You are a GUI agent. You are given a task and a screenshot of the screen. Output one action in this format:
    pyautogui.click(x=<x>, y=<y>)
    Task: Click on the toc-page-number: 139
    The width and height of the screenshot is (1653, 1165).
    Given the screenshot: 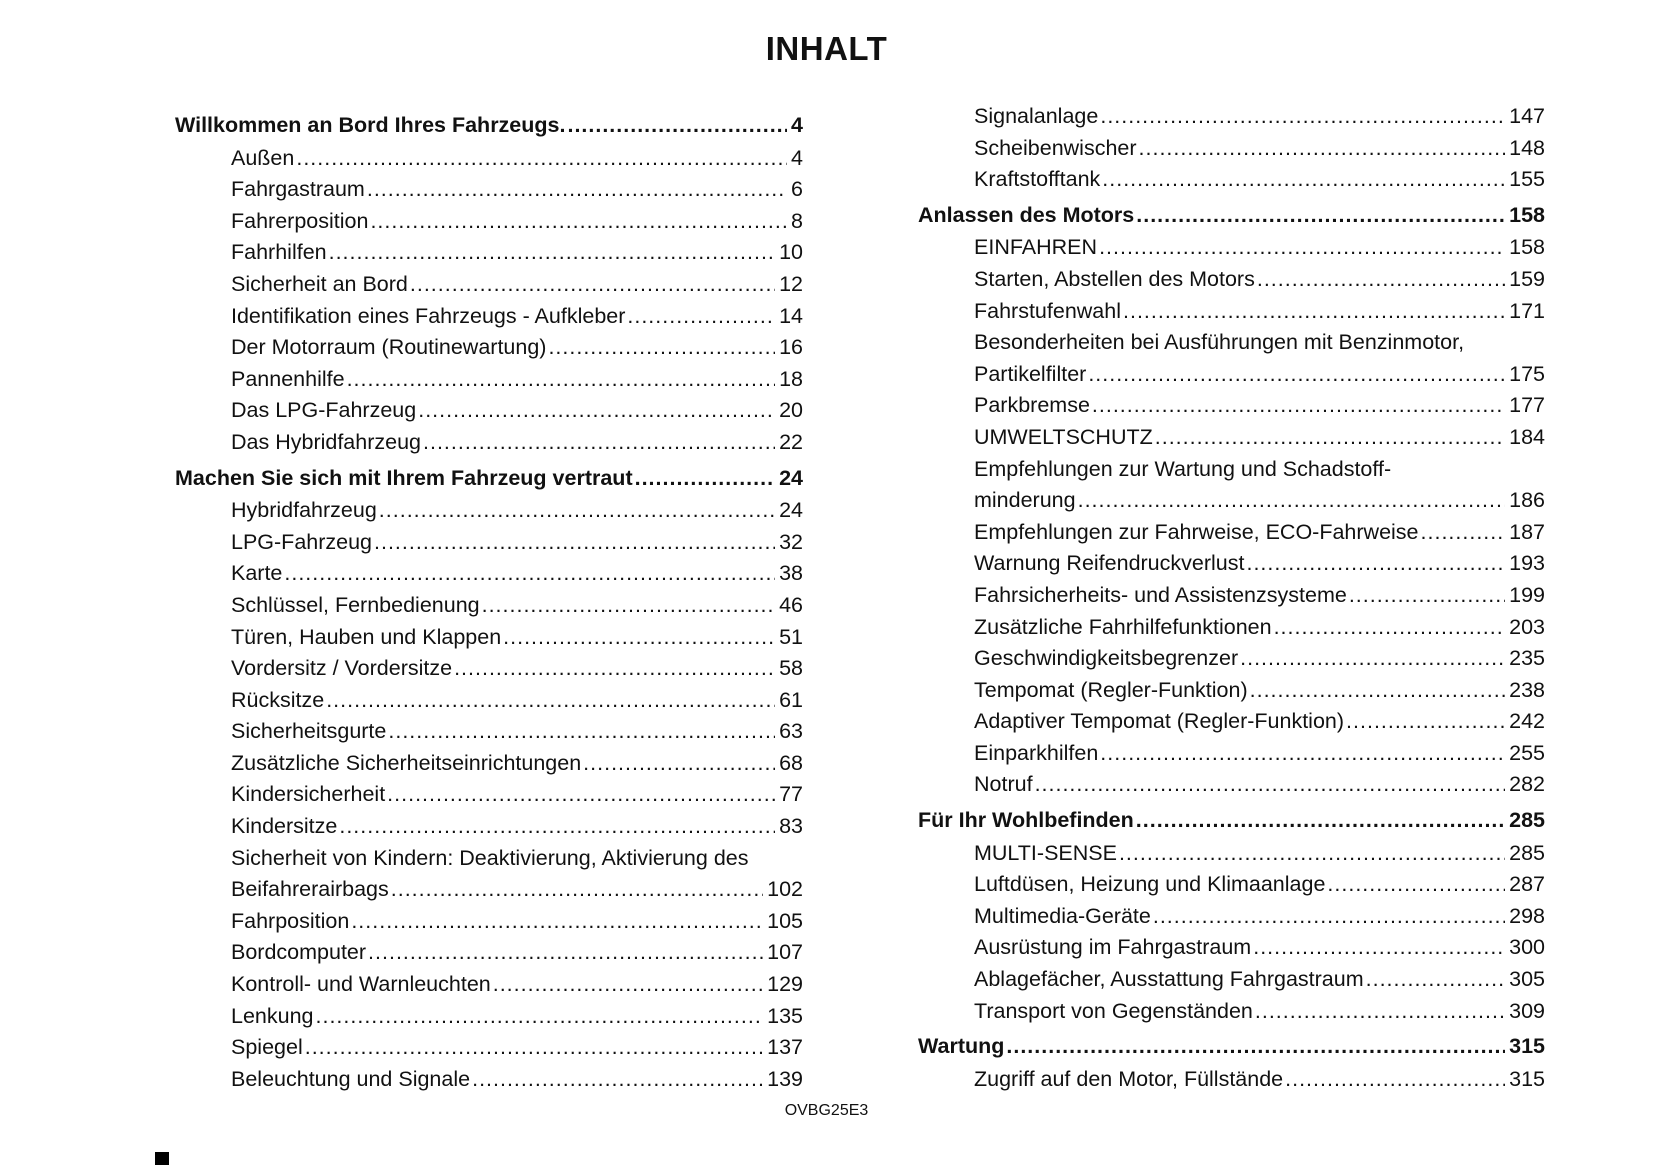 What is the action you would take?
    pyautogui.click(x=785, y=1078)
    